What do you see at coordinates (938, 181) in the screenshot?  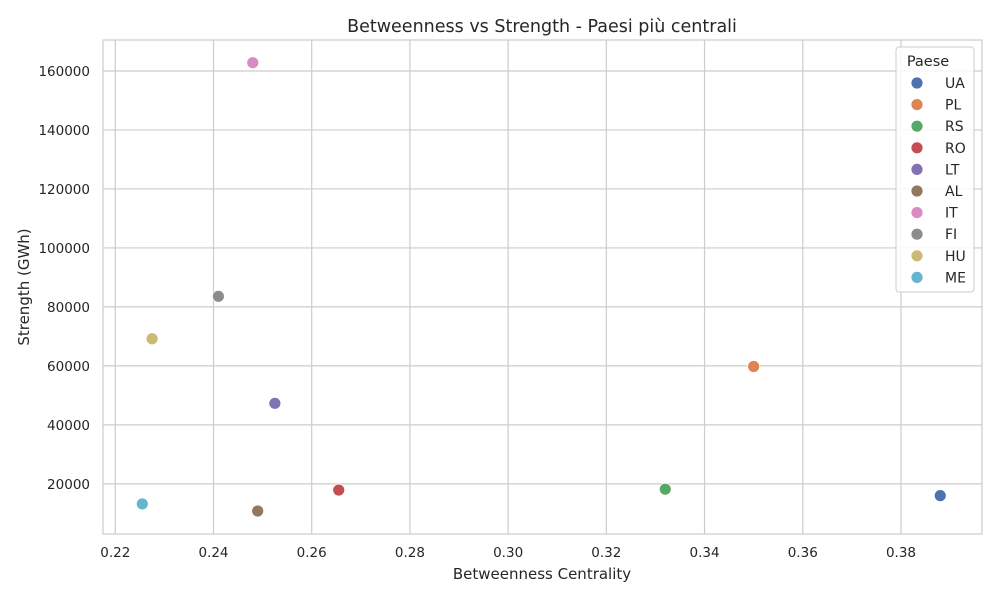 I see `legend-items: UA PL RS RO LT AL IT FI HU ME` at bounding box center [938, 181].